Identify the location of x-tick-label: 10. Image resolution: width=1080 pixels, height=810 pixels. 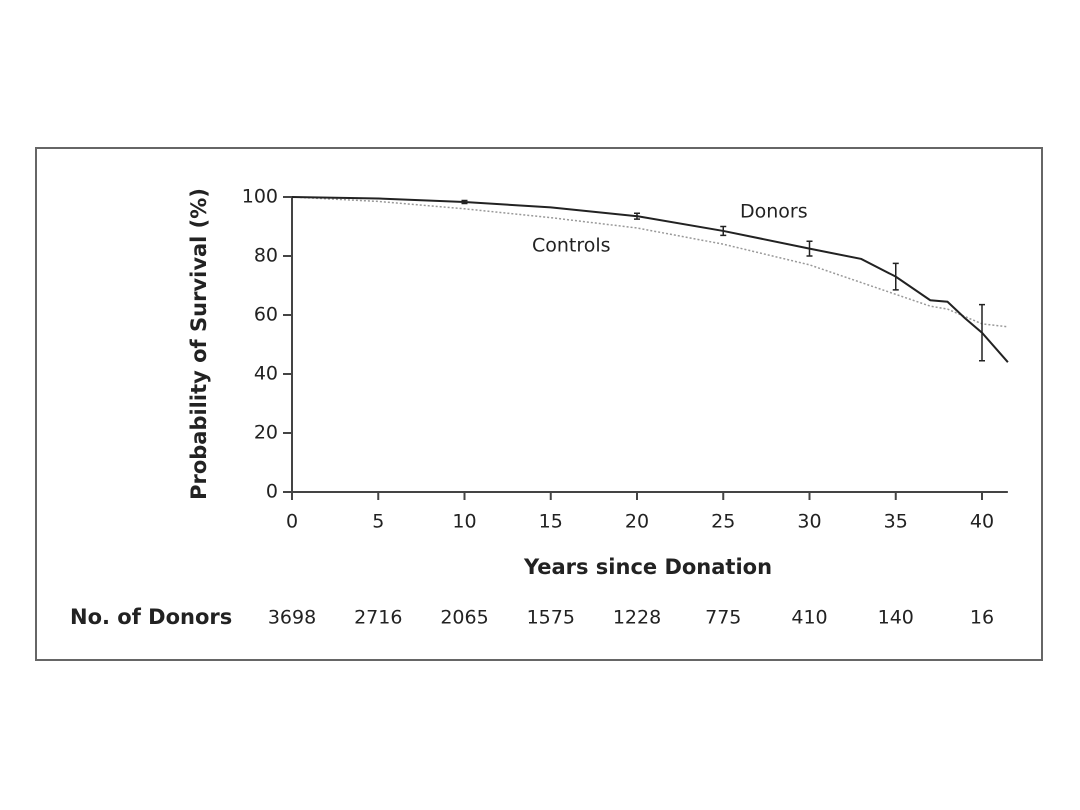
(464, 522).